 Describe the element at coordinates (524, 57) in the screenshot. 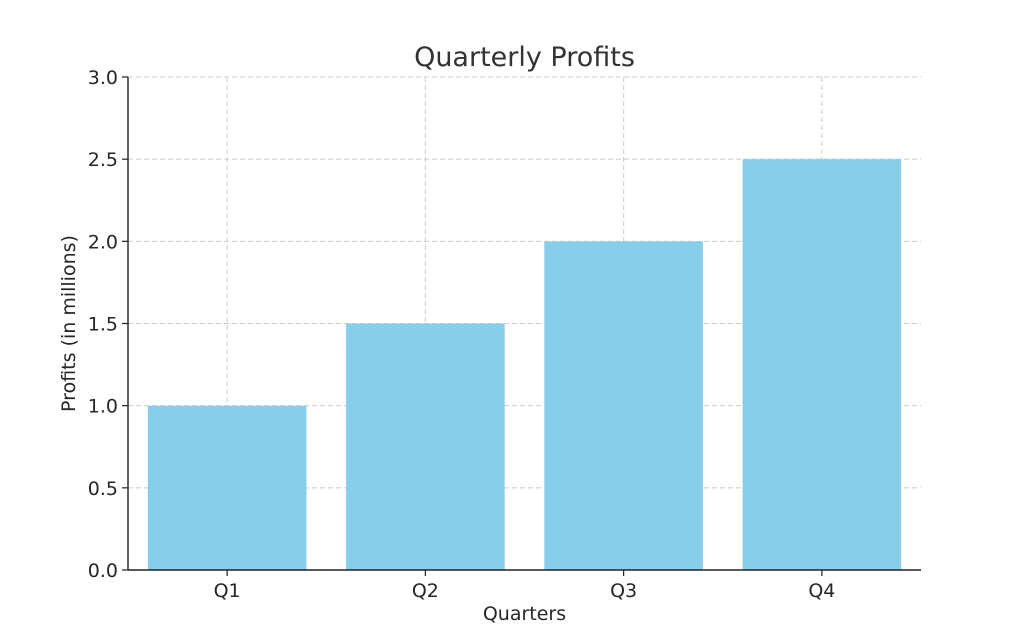

I see `chart-title: Quarterly Profits` at that location.